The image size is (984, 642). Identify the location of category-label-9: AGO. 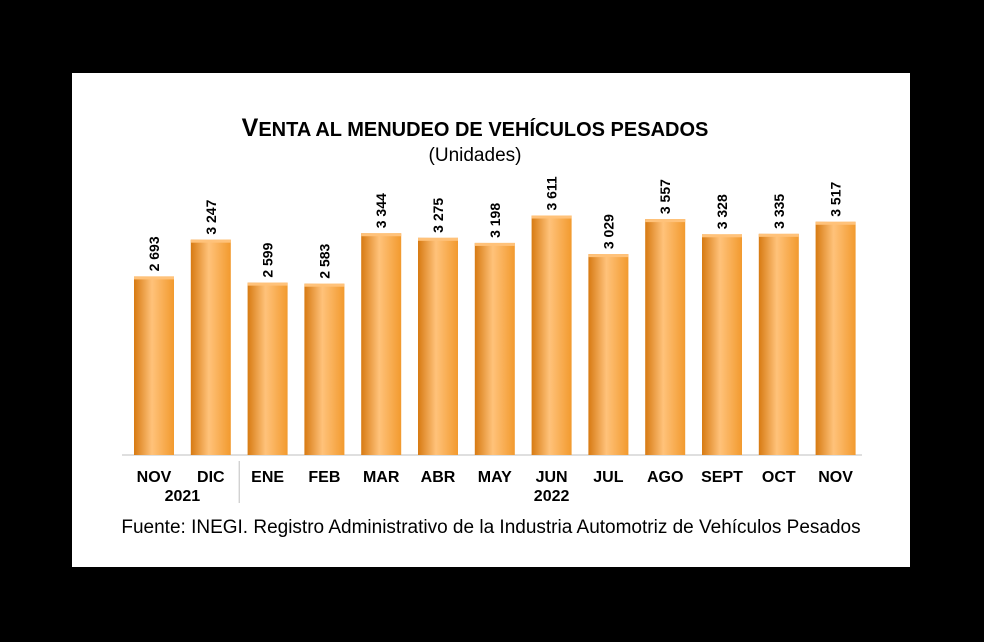
(665, 477).